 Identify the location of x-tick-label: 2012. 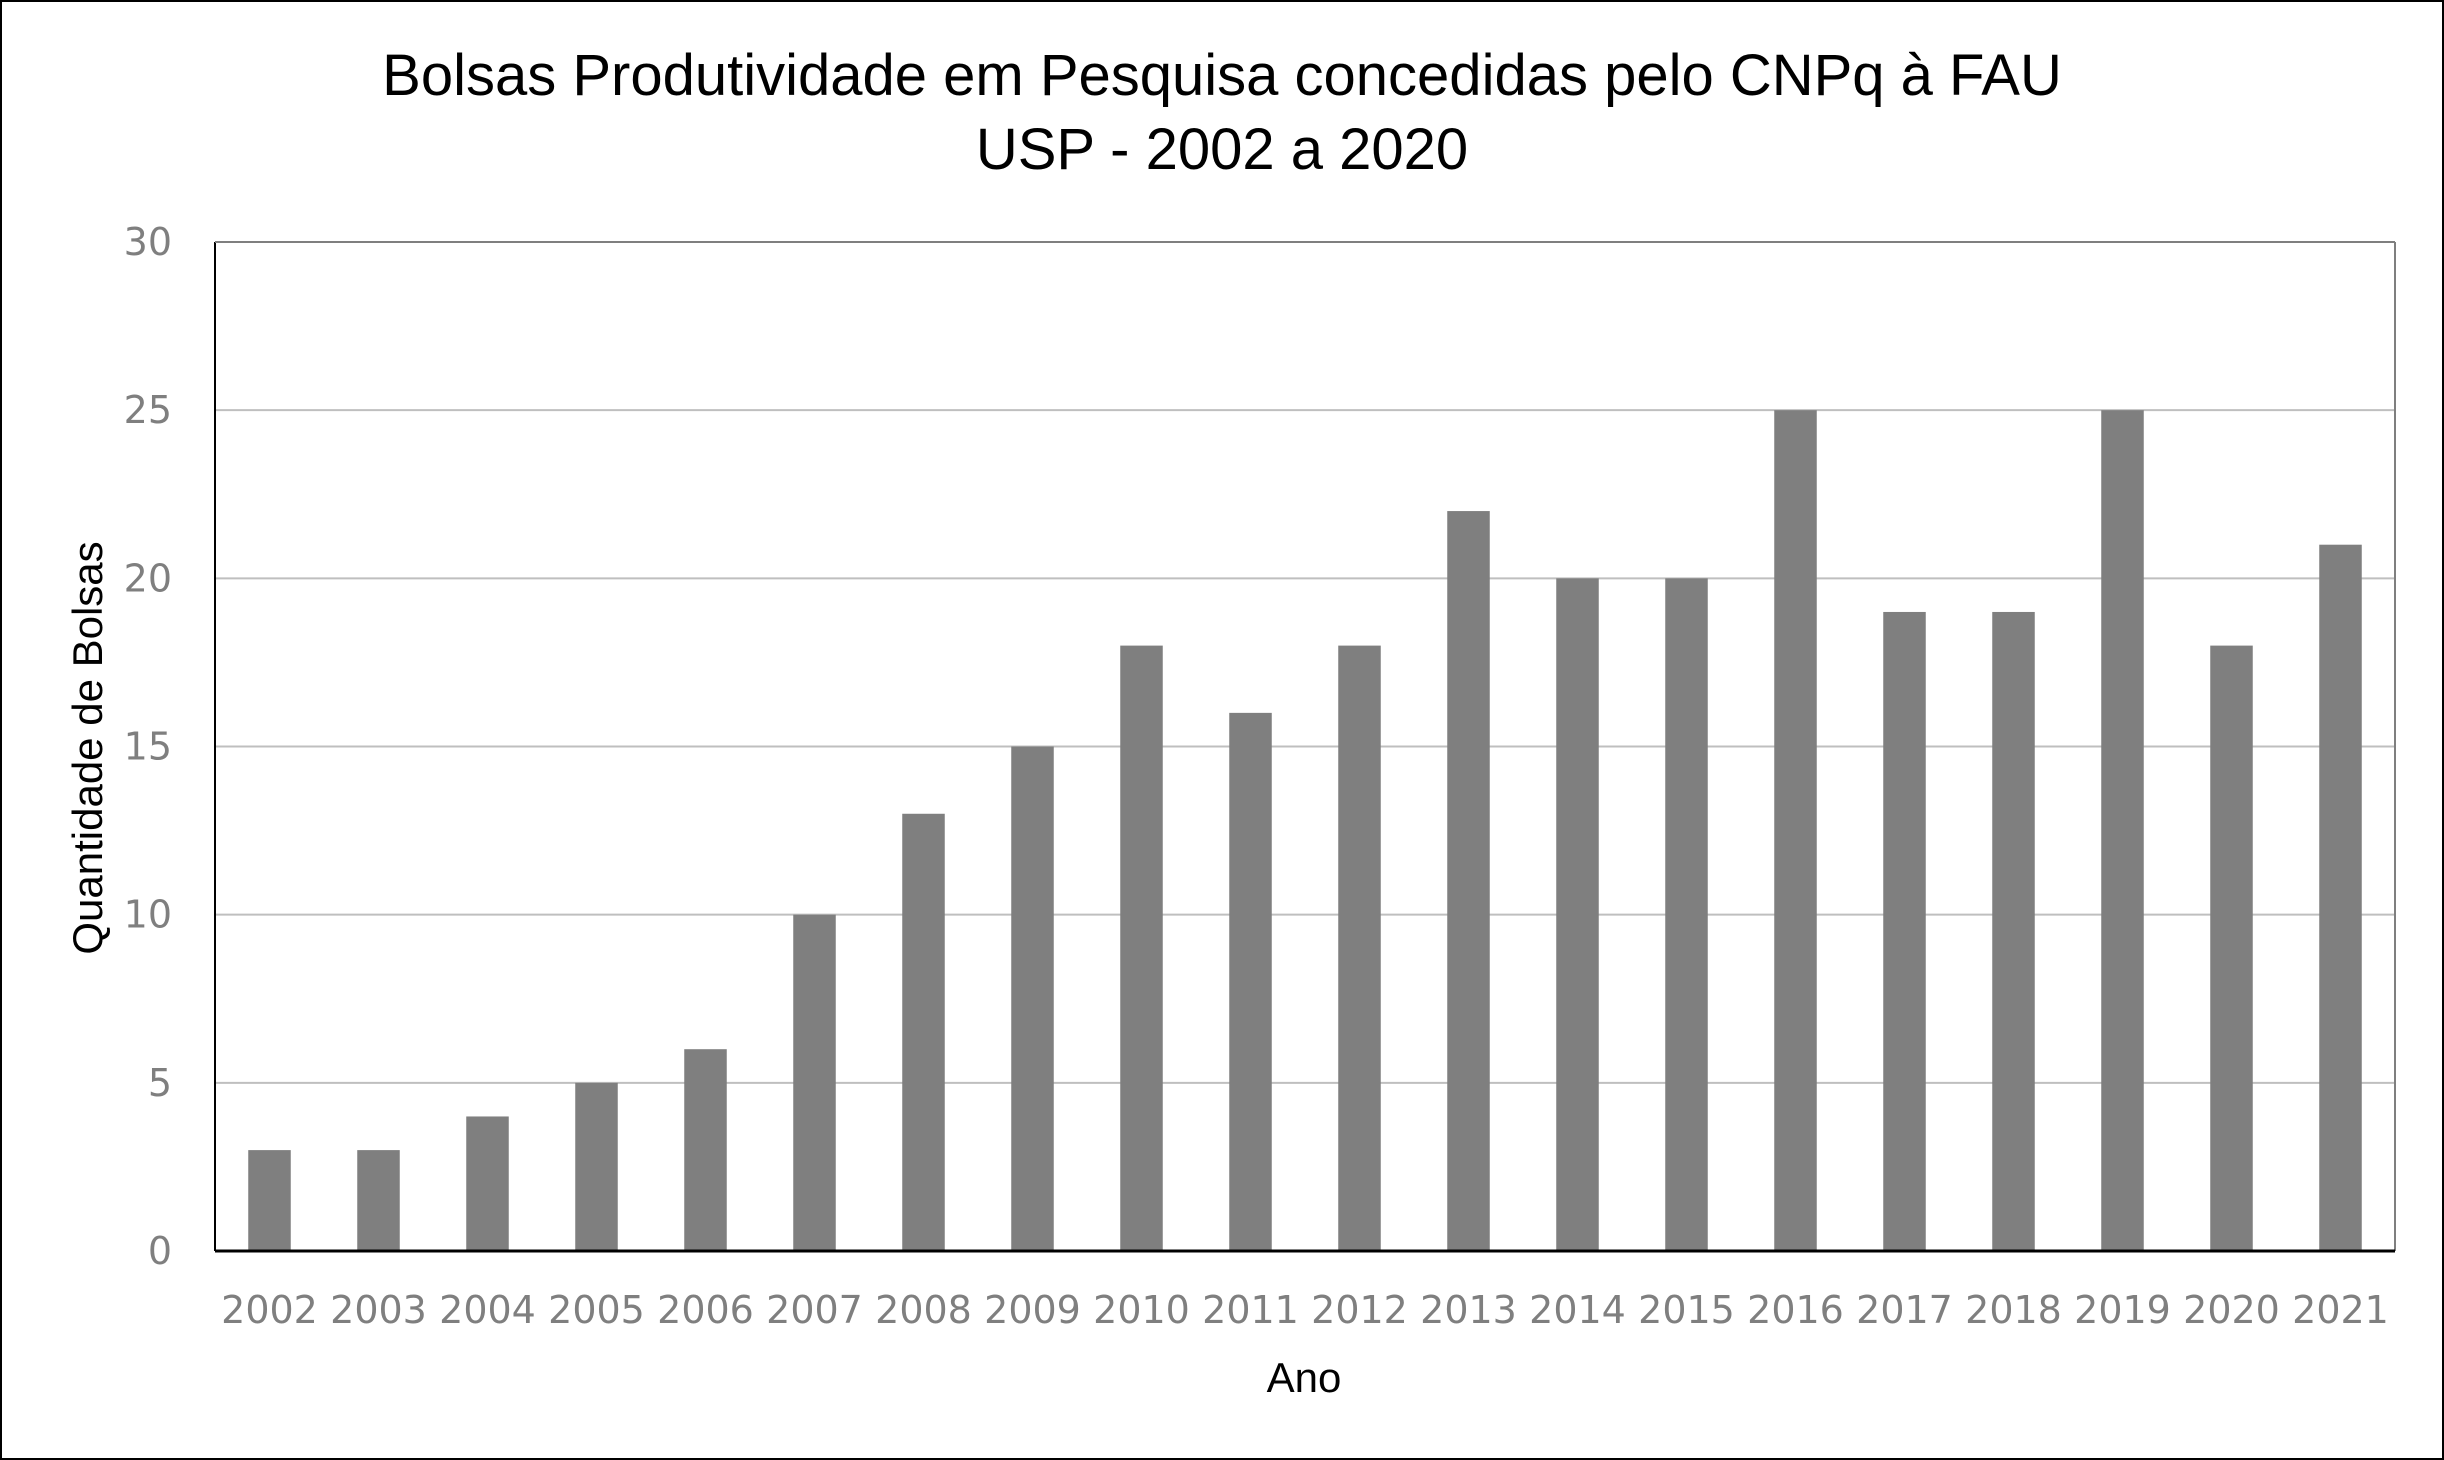
(1359, 1310).